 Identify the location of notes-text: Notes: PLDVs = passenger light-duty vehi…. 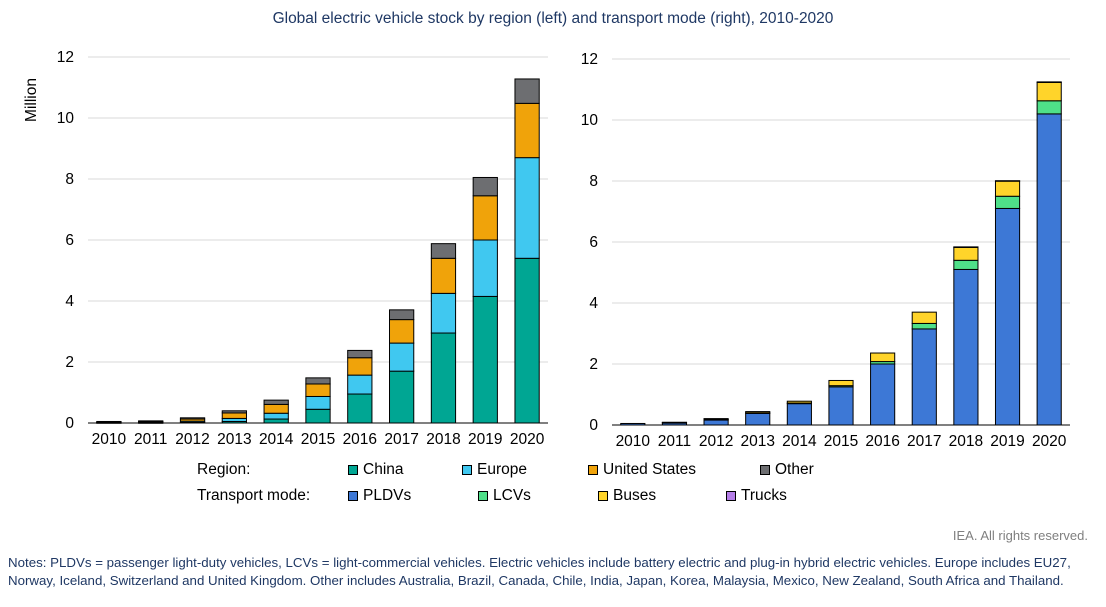
(539, 571).